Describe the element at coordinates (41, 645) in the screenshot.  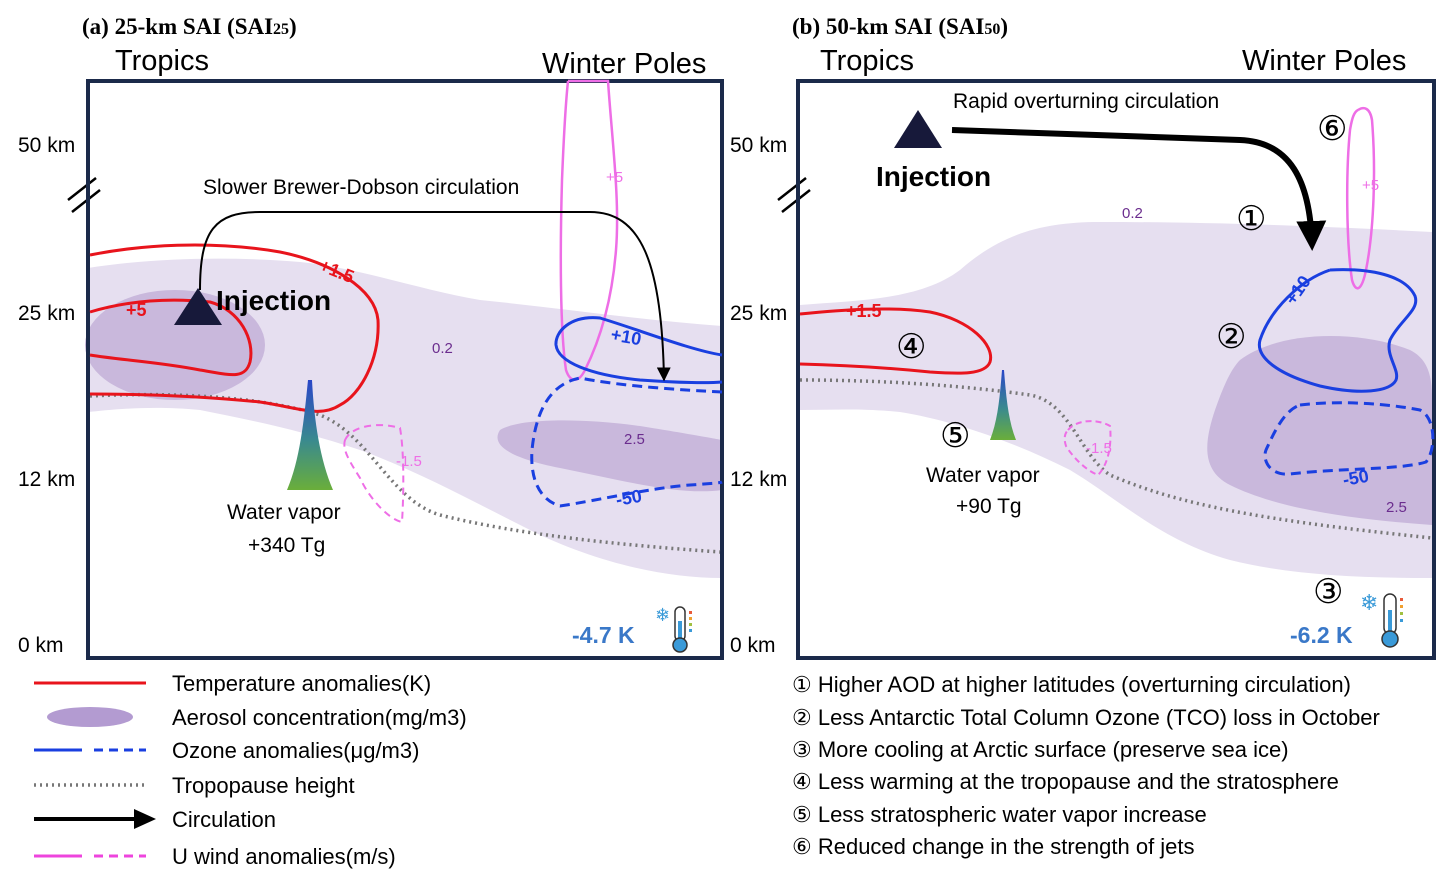
I see `panel-a-alt-0km: 0 km` at that location.